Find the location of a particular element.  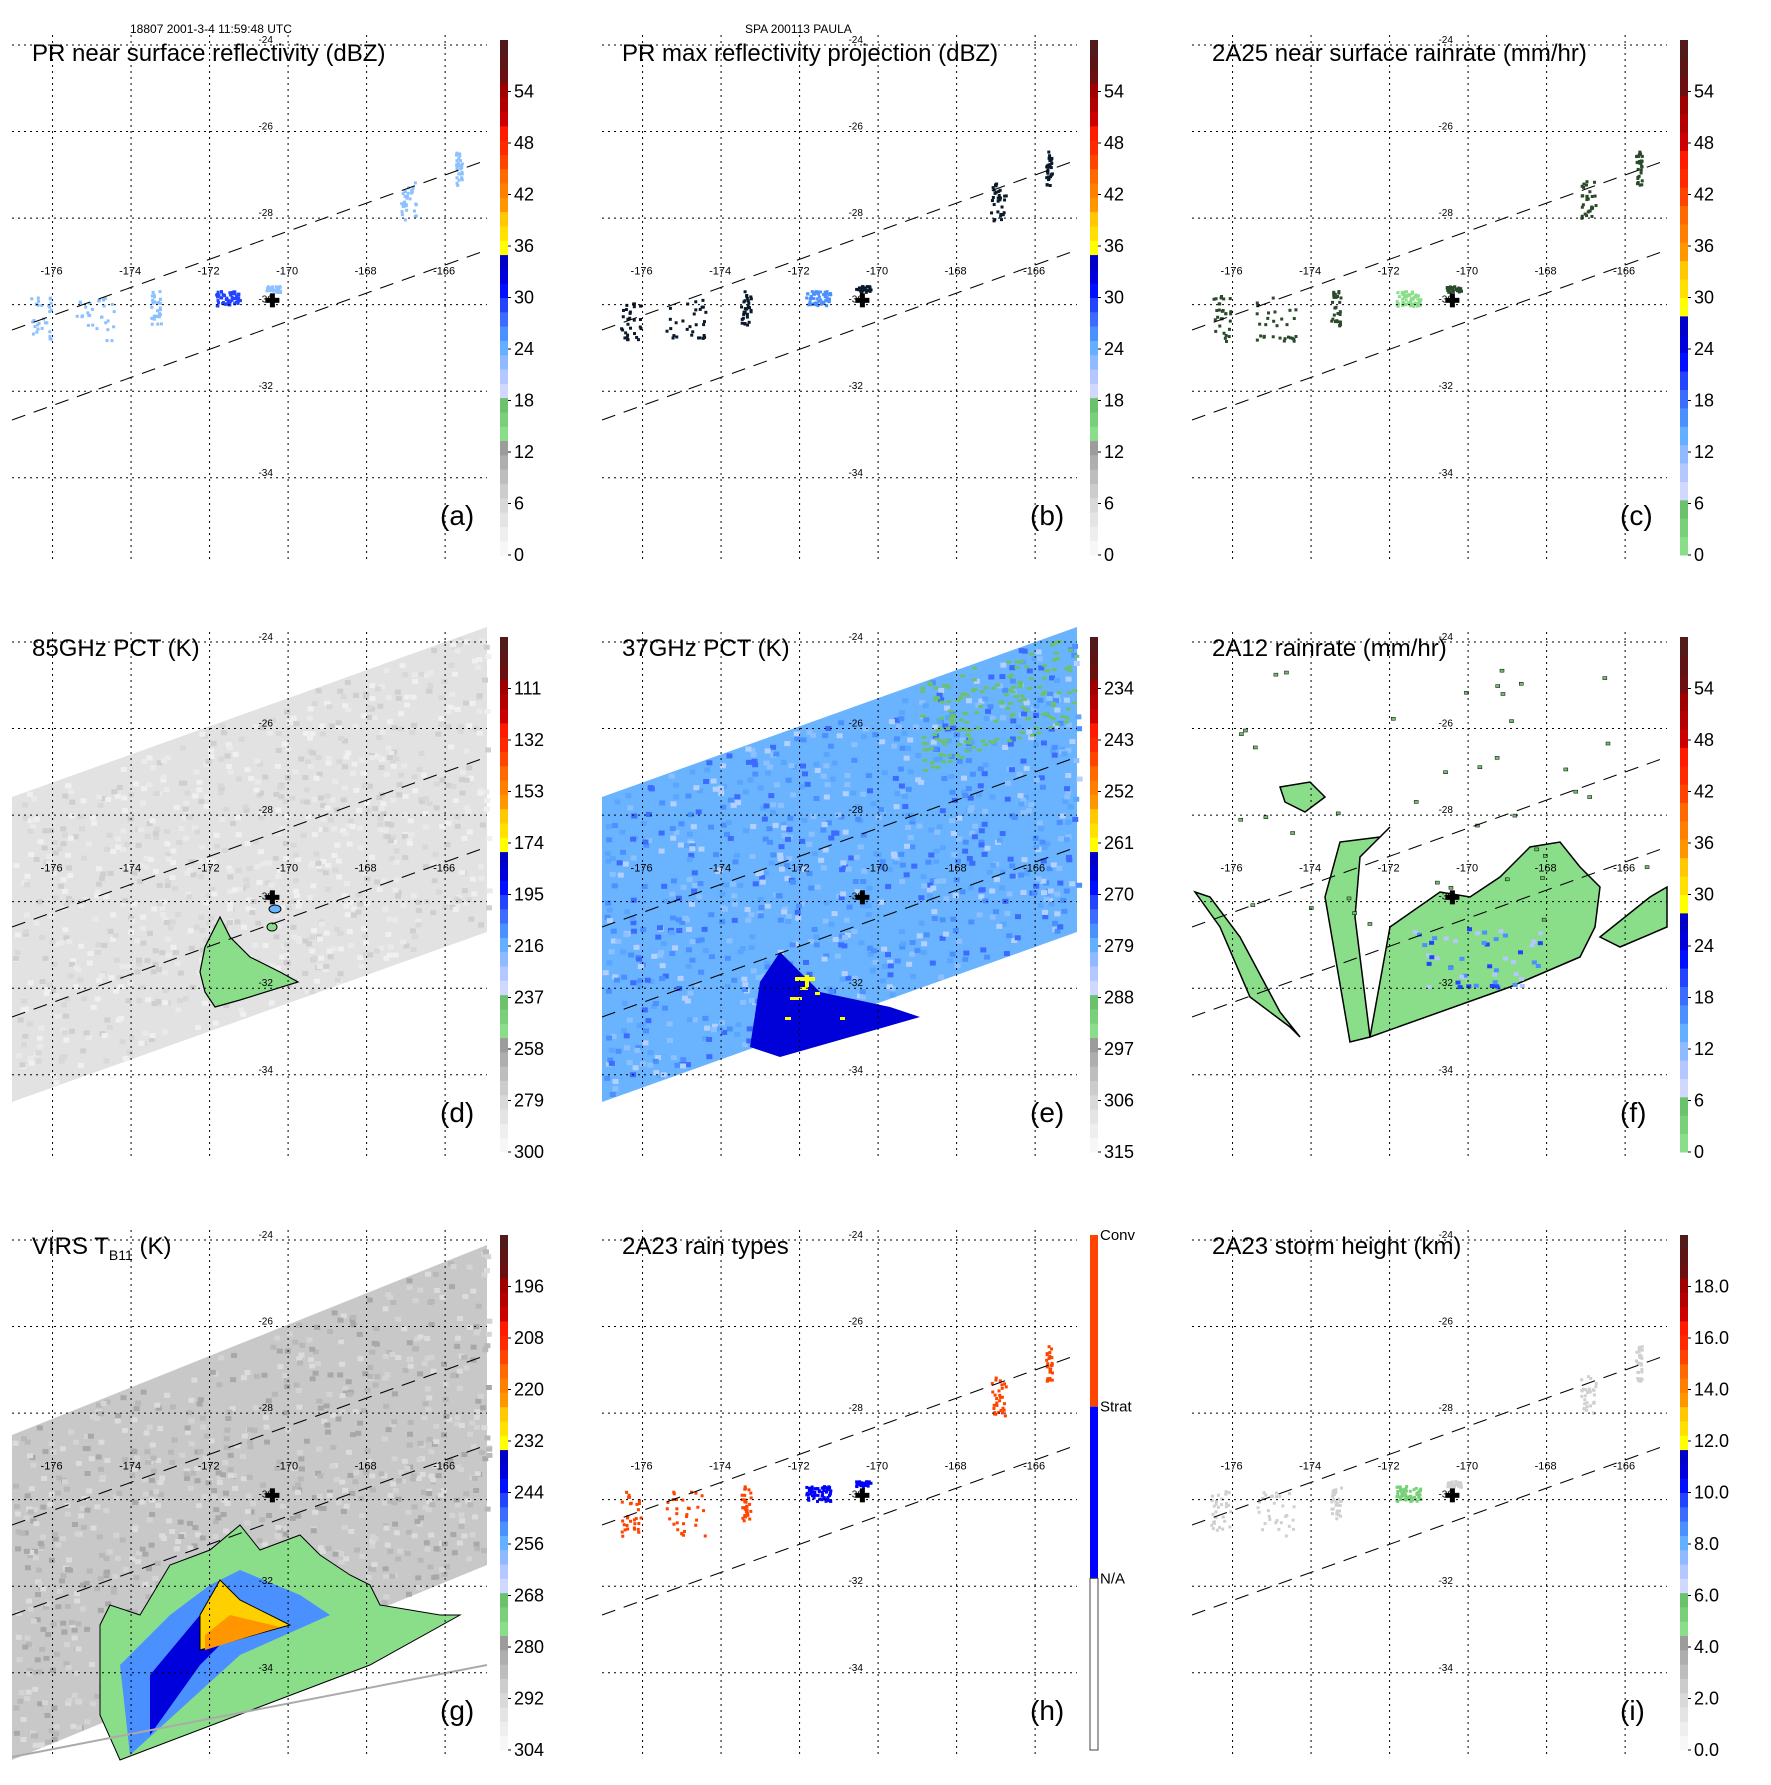

colorbar-tick-label: 132 is located at coordinates (529, 740).